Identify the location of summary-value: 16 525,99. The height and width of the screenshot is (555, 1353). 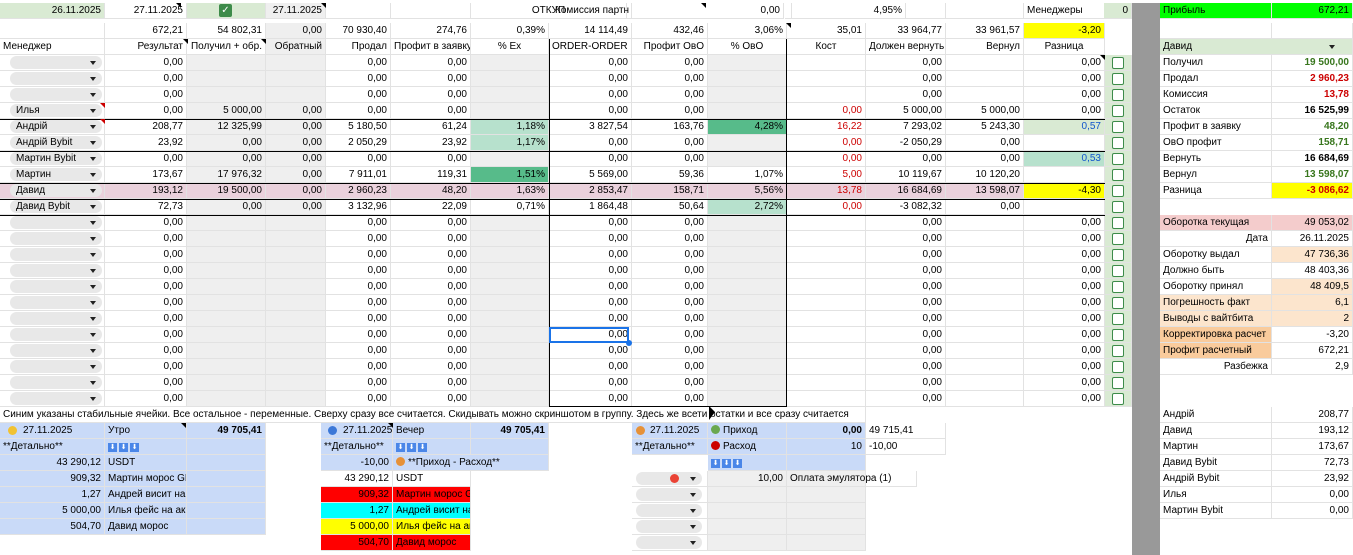
(1312, 111).